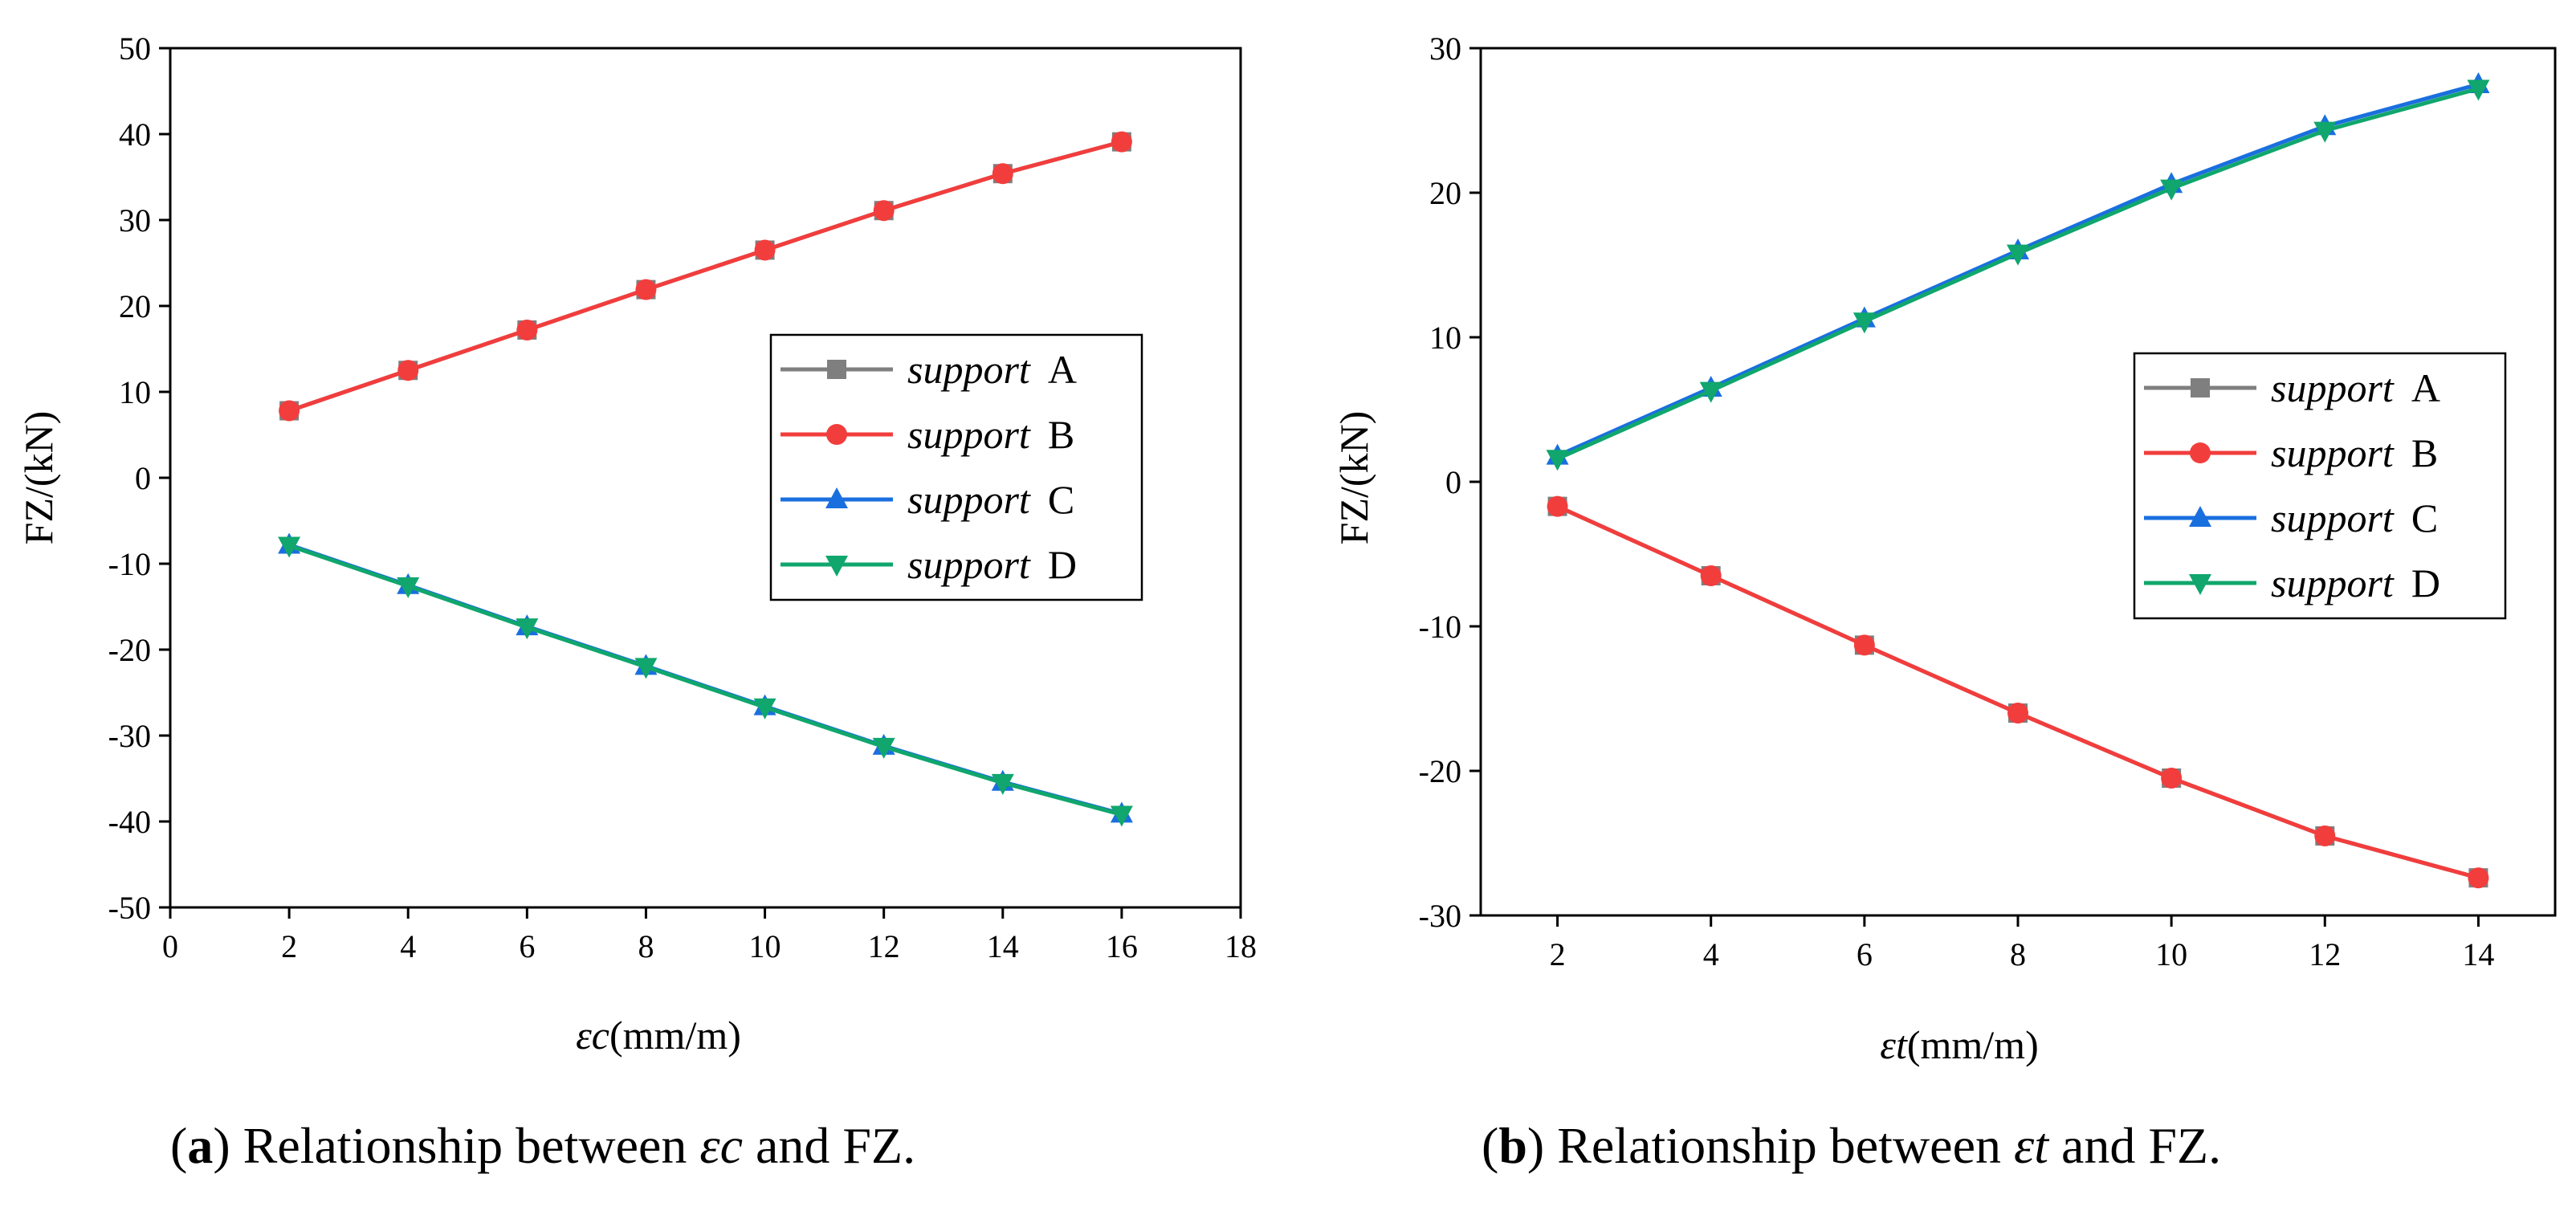 The width and height of the screenshot is (2576, 1227). What do you see at coordinates (129, 822) in the screenshot?
I see `y-tick-label: -40` at bounding box center [129, 822].